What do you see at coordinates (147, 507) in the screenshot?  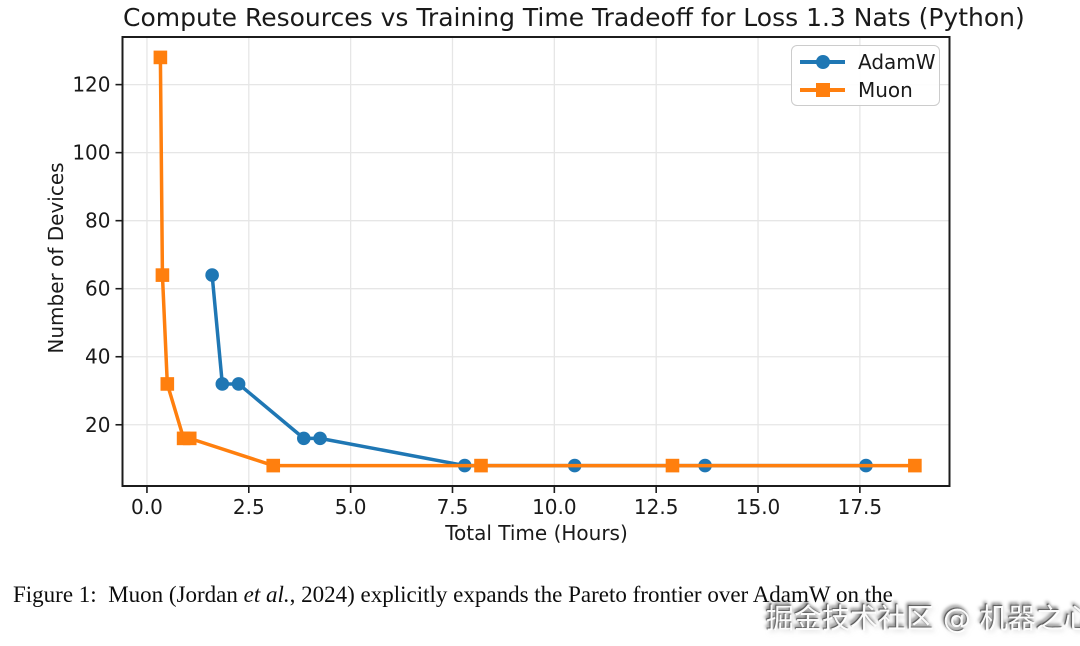 I see `x-tick-label: 0.0` at bounding box center [147, 507].